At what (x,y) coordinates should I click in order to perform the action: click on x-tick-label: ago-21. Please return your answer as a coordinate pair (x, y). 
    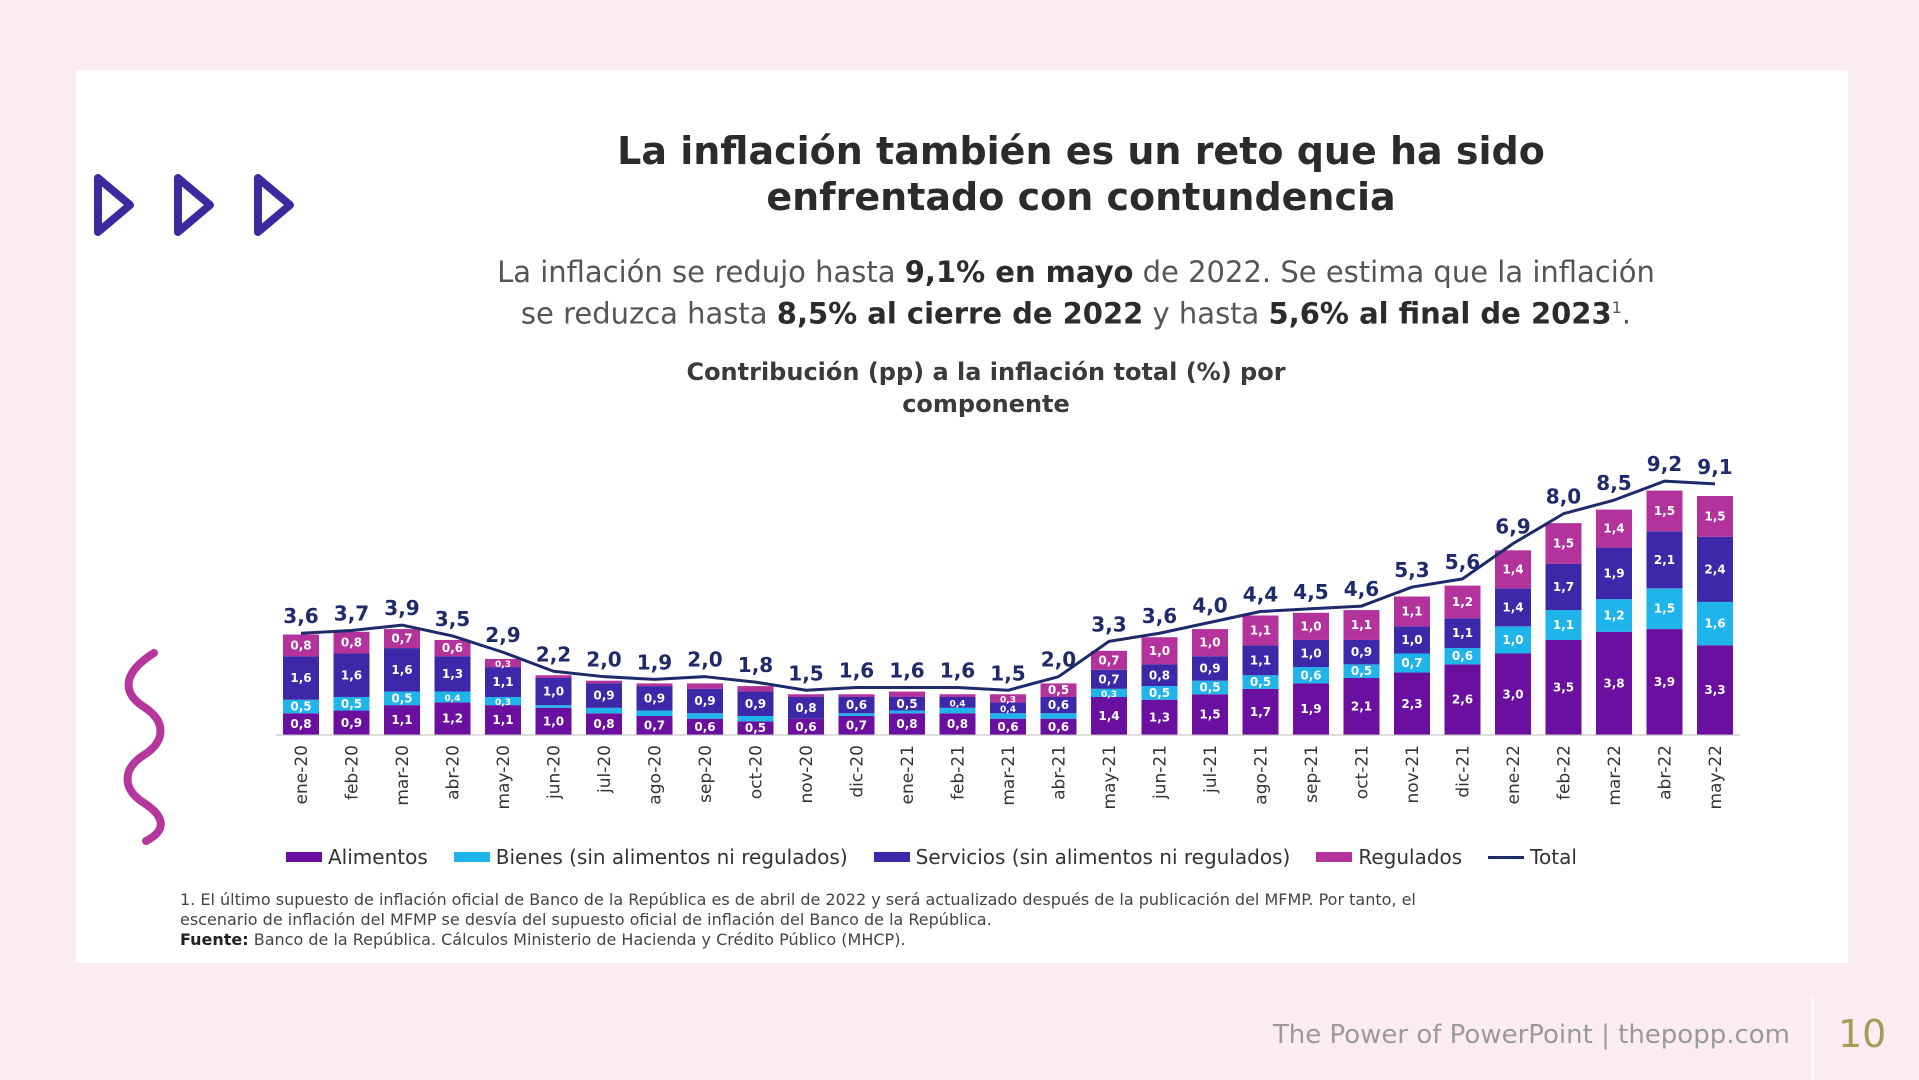
    Looking at the image, I should click on (1262, 775).